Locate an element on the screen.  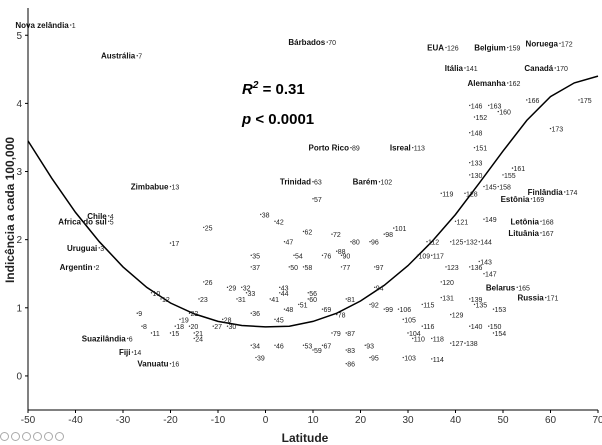
point-label: 83 is located at coordinates (351, 351).